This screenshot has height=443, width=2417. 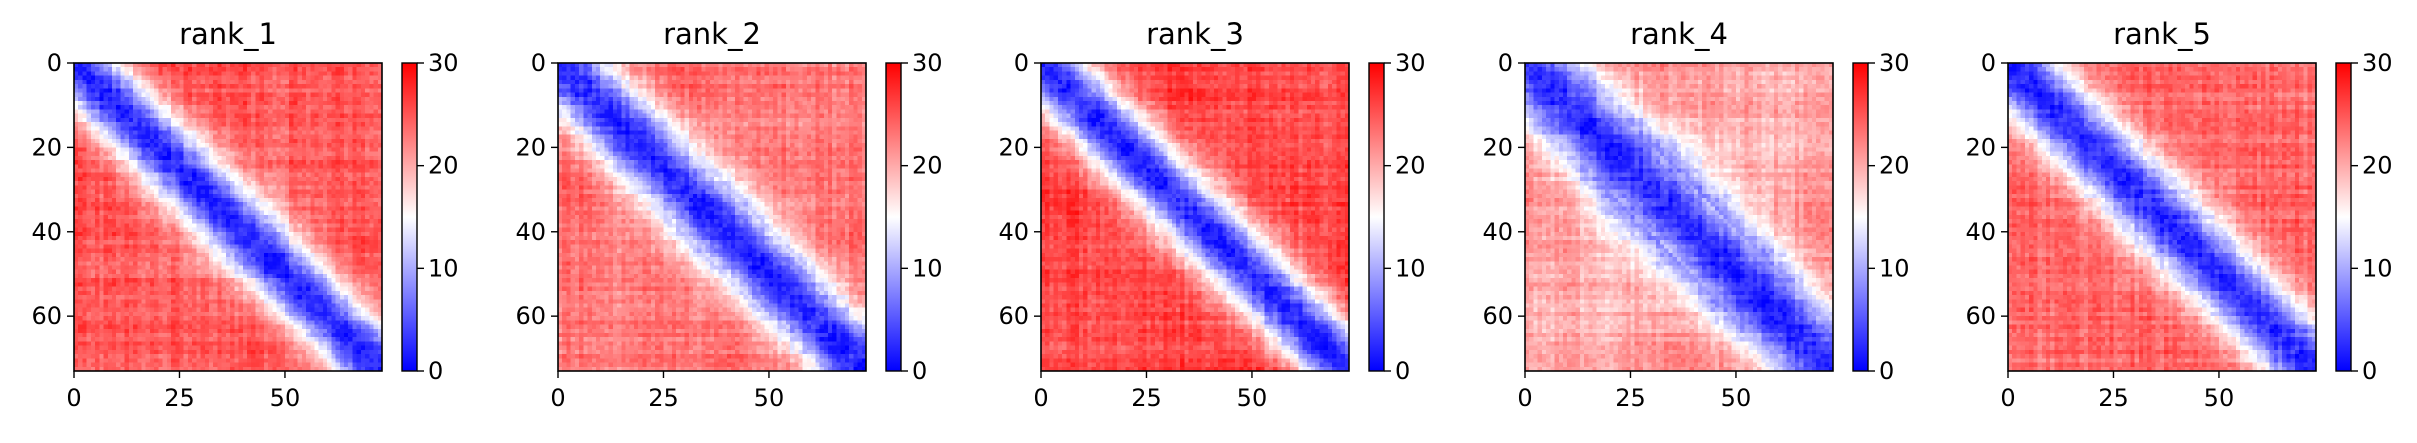 I want to click on chart-title: rank_1, so click(x=228, y=34).